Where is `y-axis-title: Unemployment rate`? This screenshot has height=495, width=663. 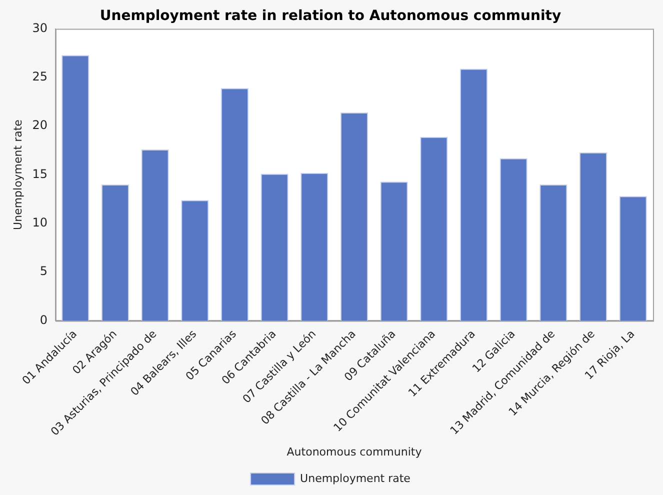 y-axis-title: Unemployment rate is located at coordinates (17, 174).